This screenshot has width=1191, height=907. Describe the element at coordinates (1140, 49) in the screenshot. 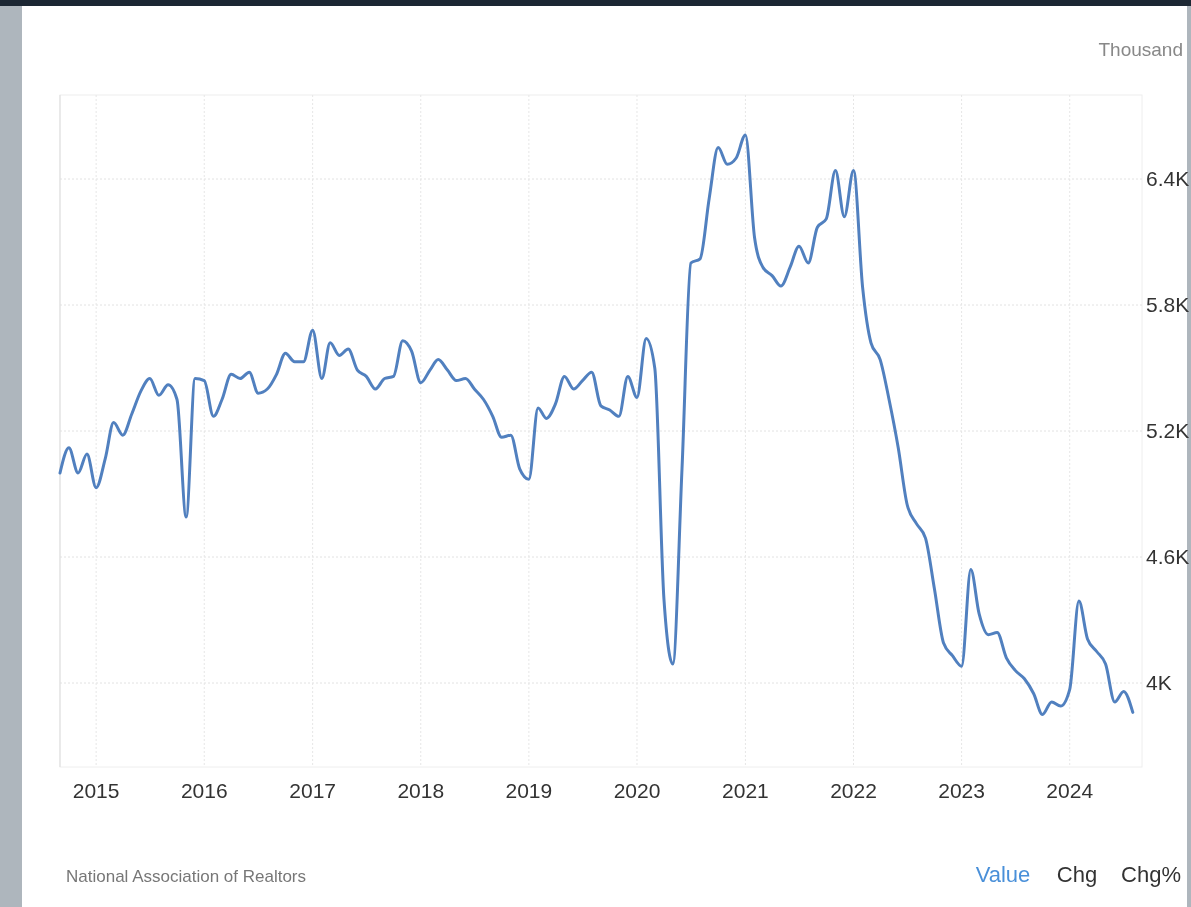

I see `y-axis-title: Thousand` at that location.